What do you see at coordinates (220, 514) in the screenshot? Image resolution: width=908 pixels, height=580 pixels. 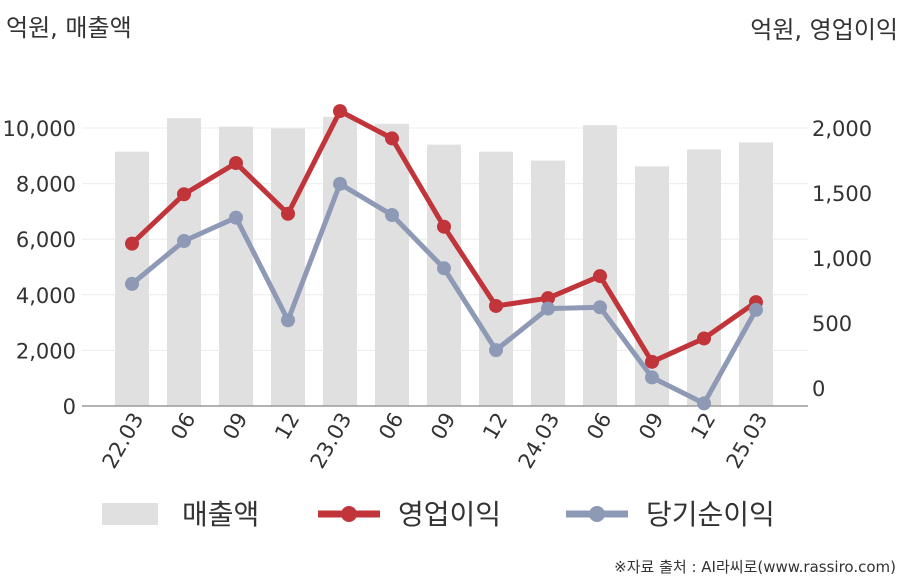 I see `legend-label-revenue: 매출액` at bounding box center [220, 514].